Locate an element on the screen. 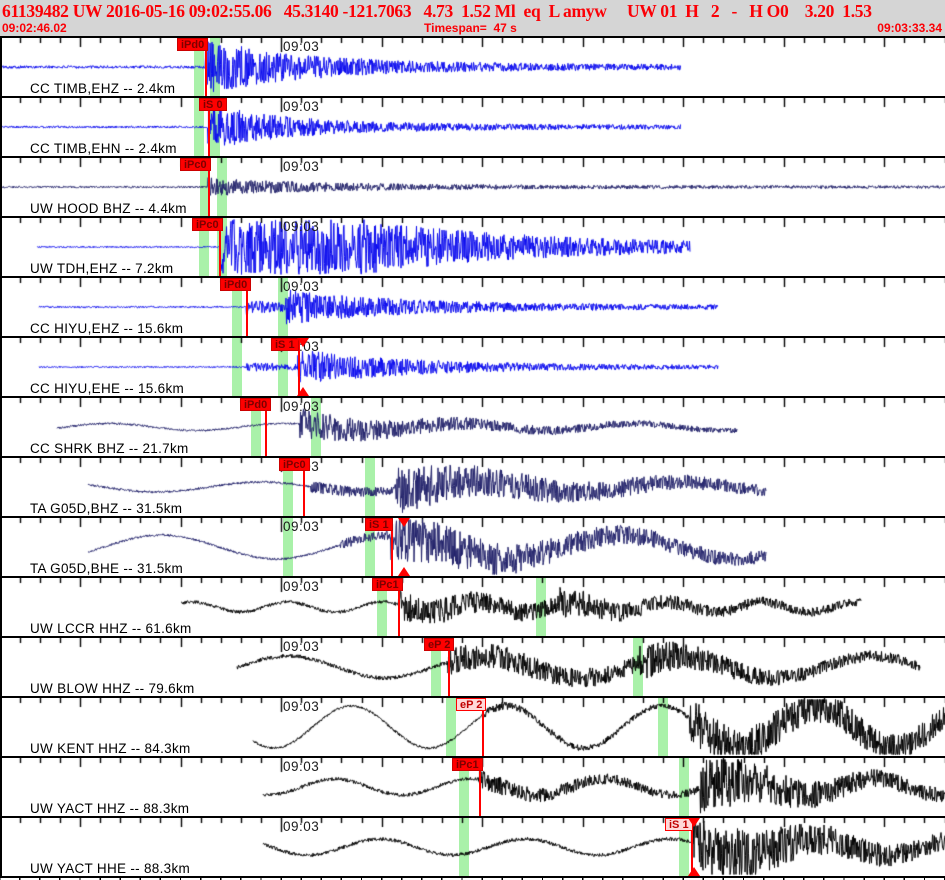 Image resolution: width=945 pixels, height=880 pixels. station-label: CC TIMB,EHZ -- 2.4km is located at coordinates (103, 88).